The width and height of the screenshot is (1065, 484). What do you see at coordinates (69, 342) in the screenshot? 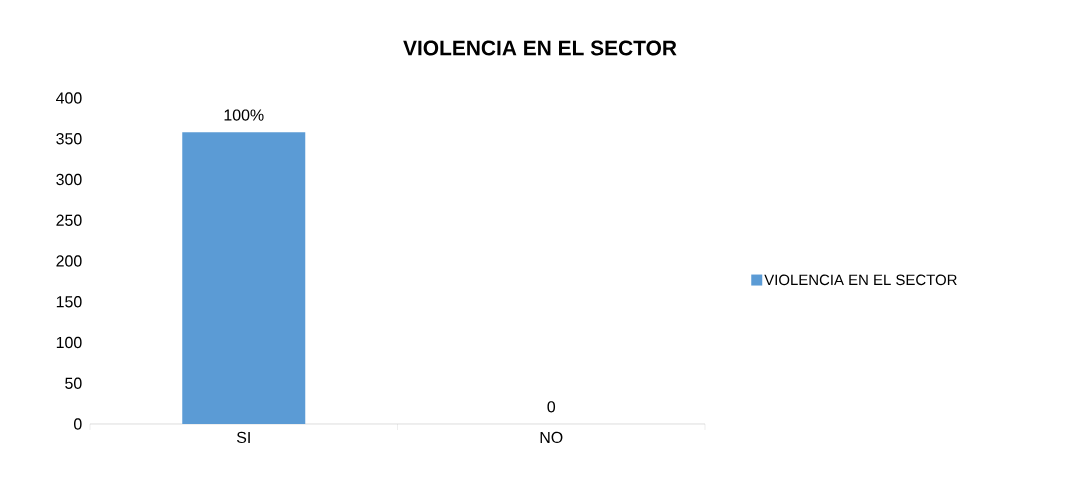
I see `y-tick-label: 100` at bounding box center [69, 342].